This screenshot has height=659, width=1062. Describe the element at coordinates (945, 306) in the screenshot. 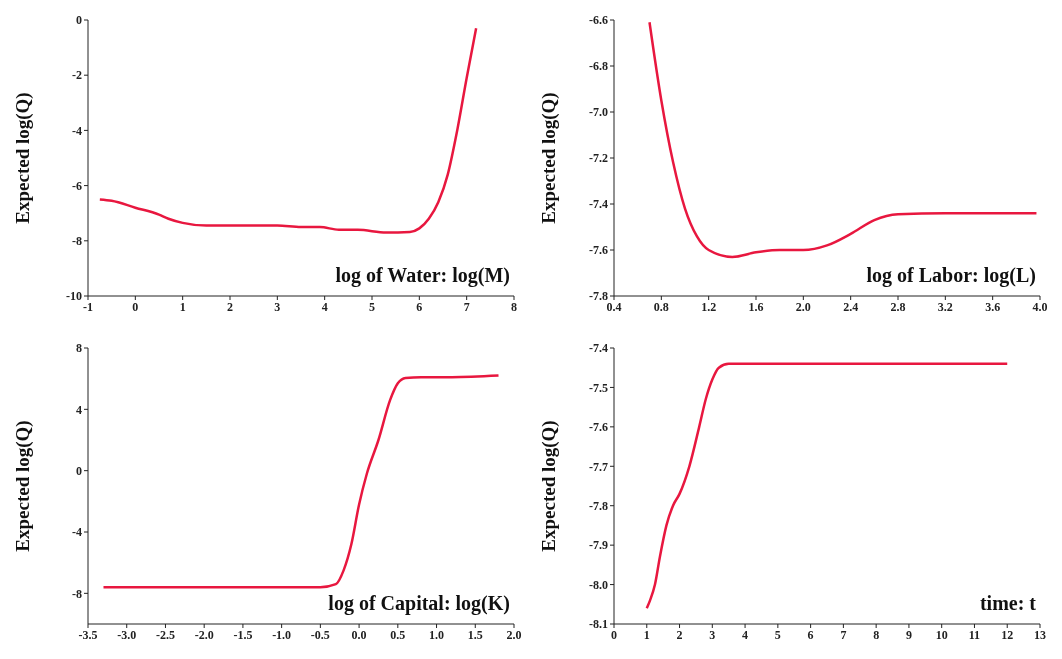

I see `x-tick-label: 3.2` at that location.